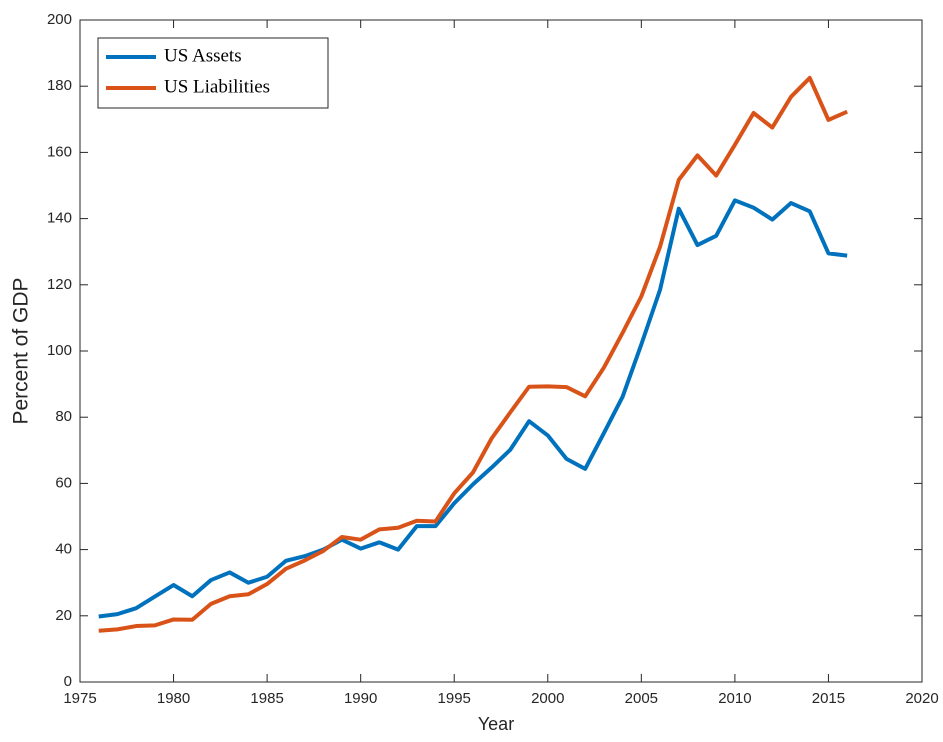  What do you see at coordinates (63, 416) in the screenshot?
I see `y-tick-label: 80` at bounding box center [63, 416].